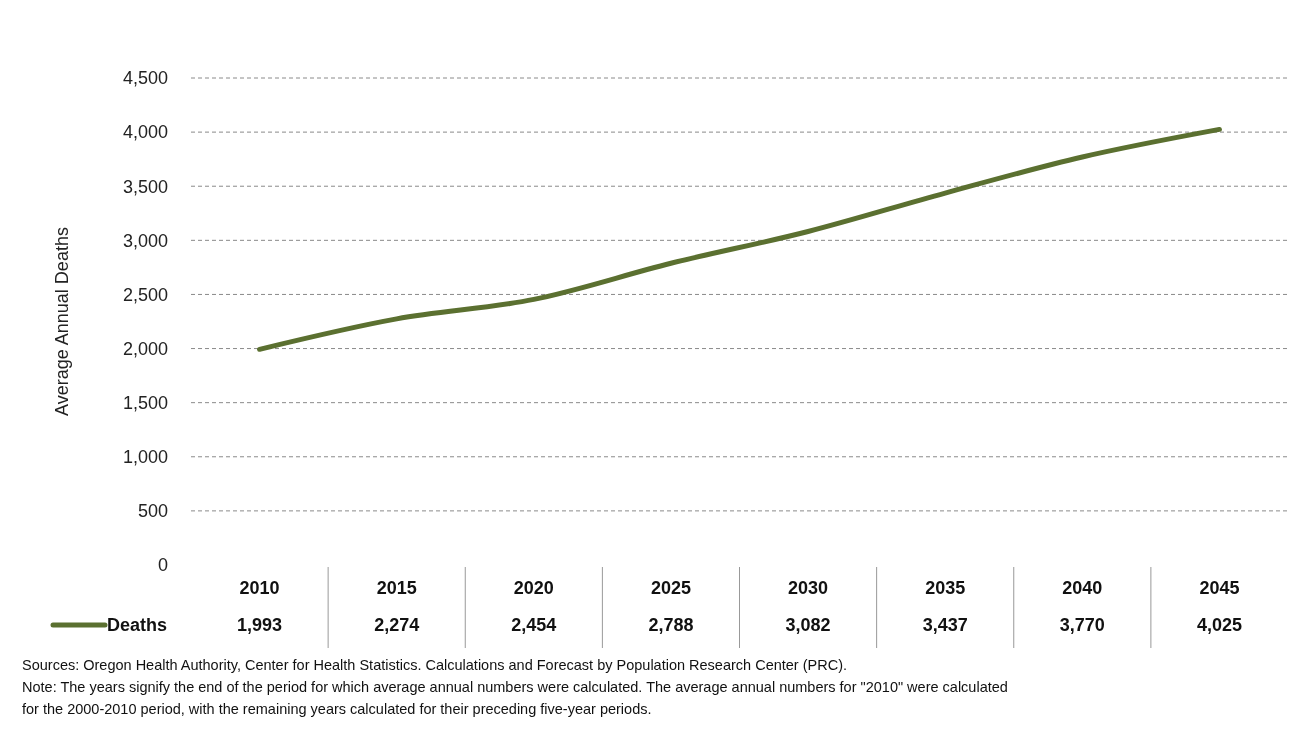 The image size is (1298, 734). Describe the element at coordinates (162, 565) in the screenshot. I see `y-tick-label: 0` at that location.